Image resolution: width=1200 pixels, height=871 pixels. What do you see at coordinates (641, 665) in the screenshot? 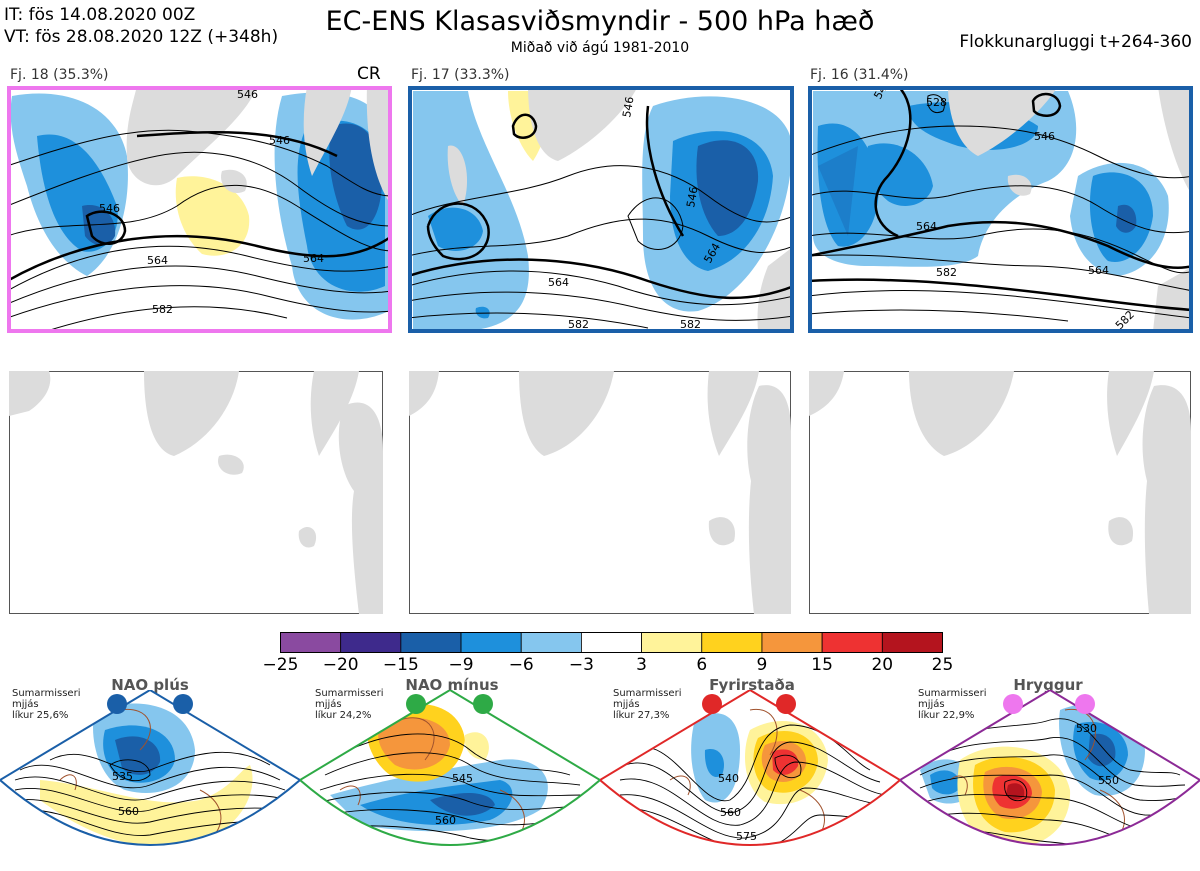
I see `colorbar-tick-label: 3` at bounding box center [641, 665].